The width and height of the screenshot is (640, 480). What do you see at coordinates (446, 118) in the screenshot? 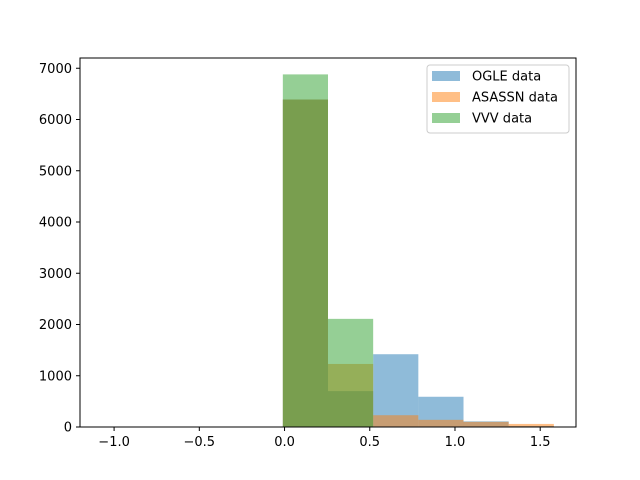
I see `vvv-data-legend-swatch` at bounding box center [446, 118].